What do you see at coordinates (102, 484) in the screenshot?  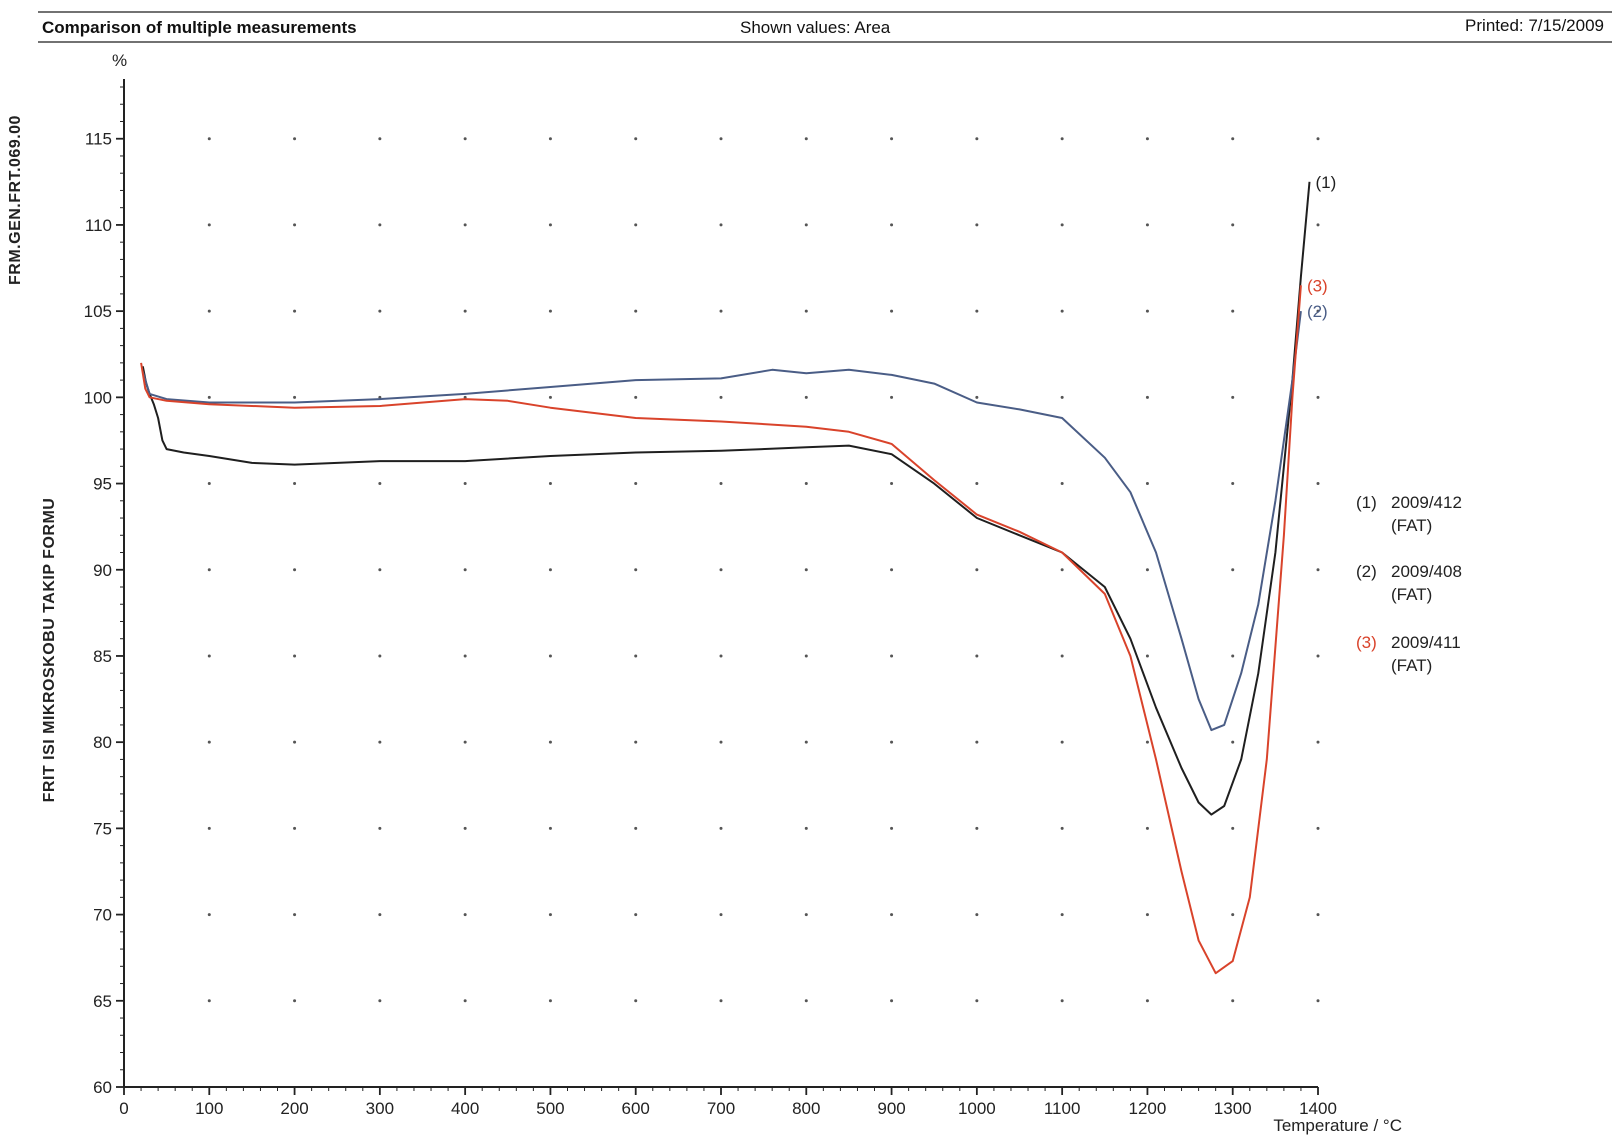 I see `y-tick-label: 95` at bounding box center [102, 484].